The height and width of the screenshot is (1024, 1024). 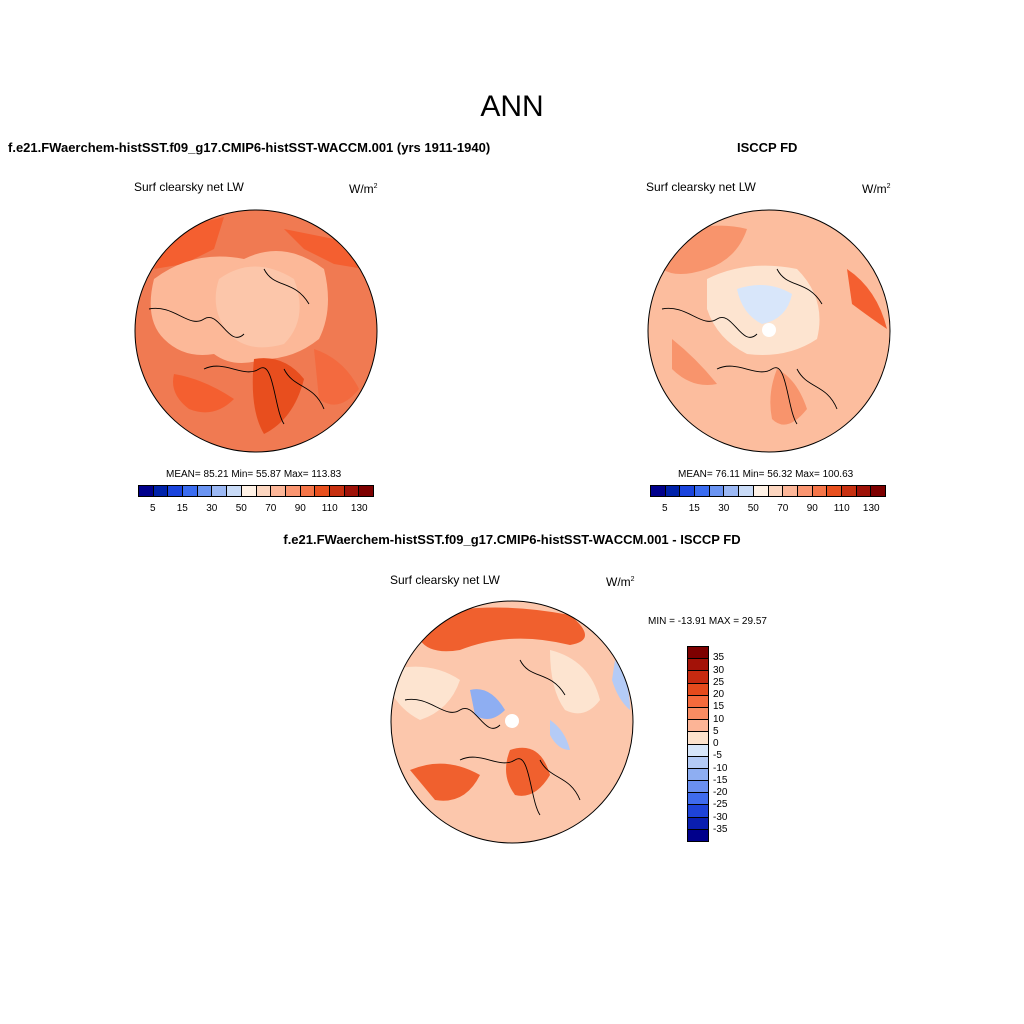 I want to click on left-region-low, so click(x=257, y=307).